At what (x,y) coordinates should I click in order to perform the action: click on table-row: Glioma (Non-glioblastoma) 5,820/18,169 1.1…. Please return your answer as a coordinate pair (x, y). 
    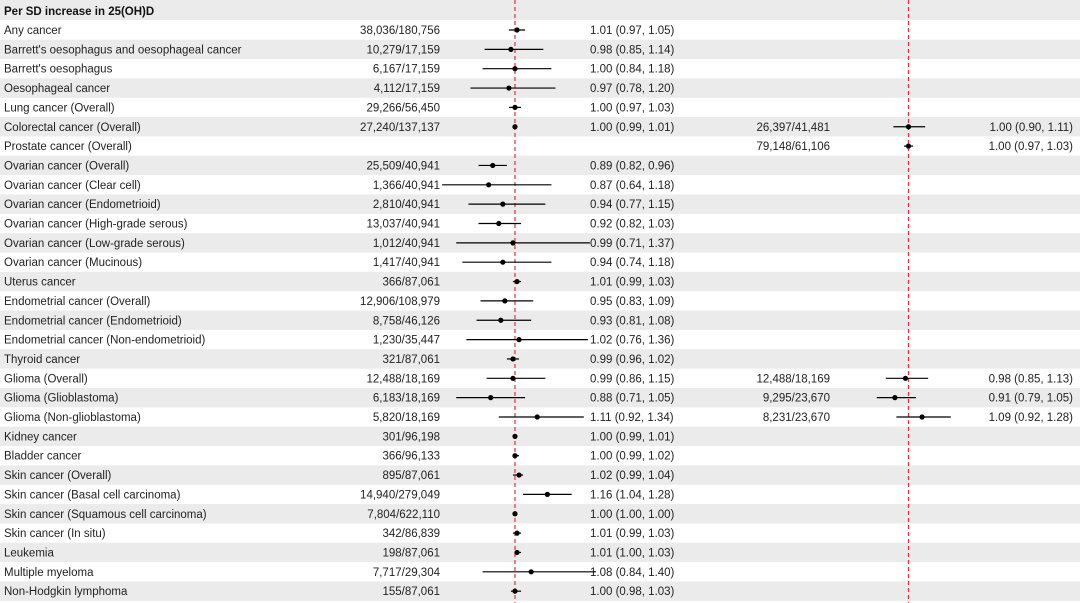
    Looking at the image, I should click on (538, 418).